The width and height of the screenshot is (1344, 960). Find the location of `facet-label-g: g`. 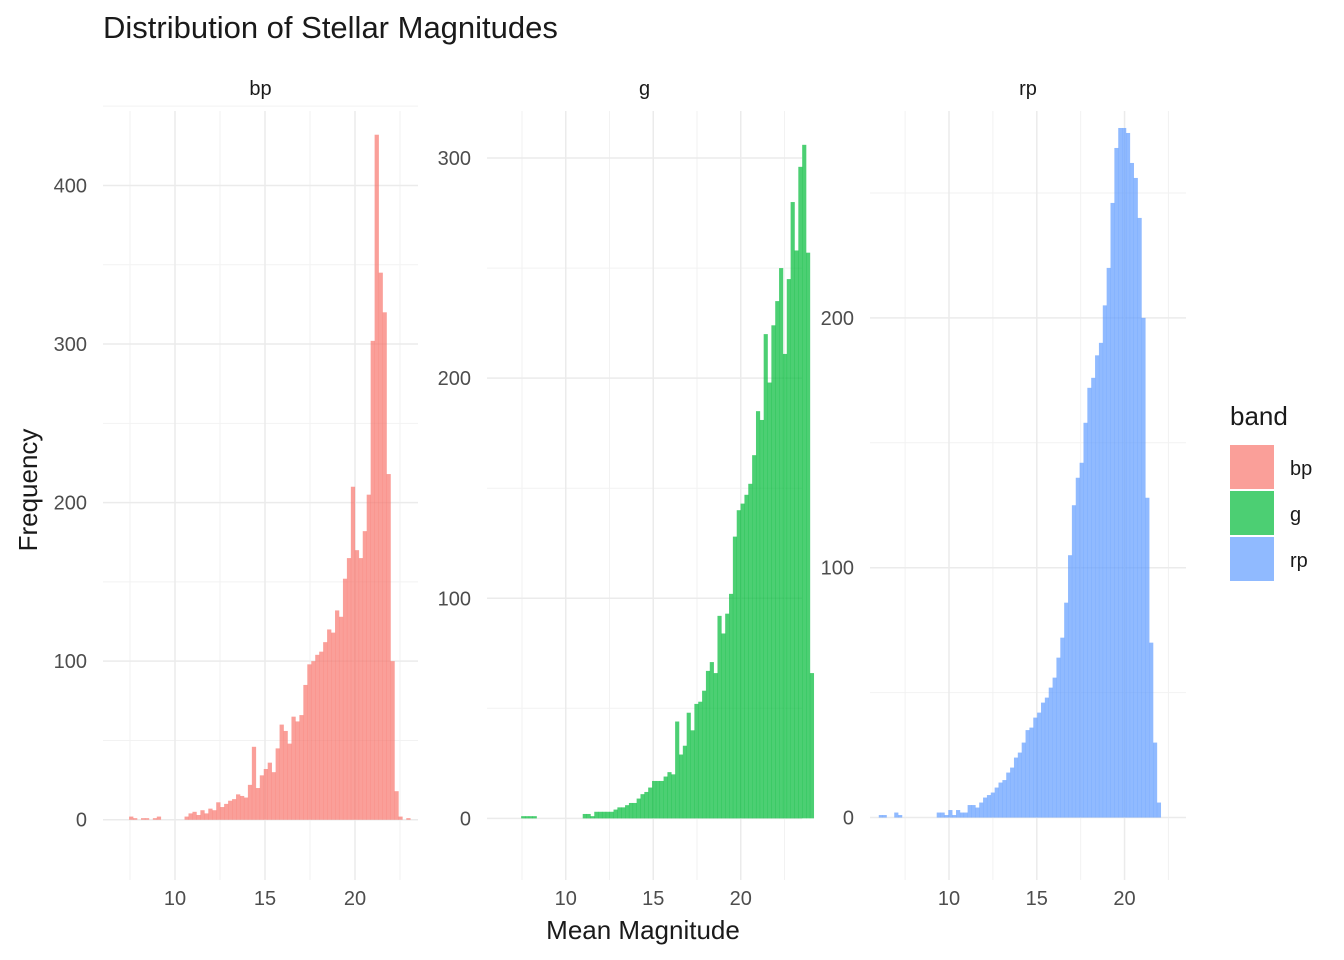

facet-label-g: g is located at coordinates (644, 89).